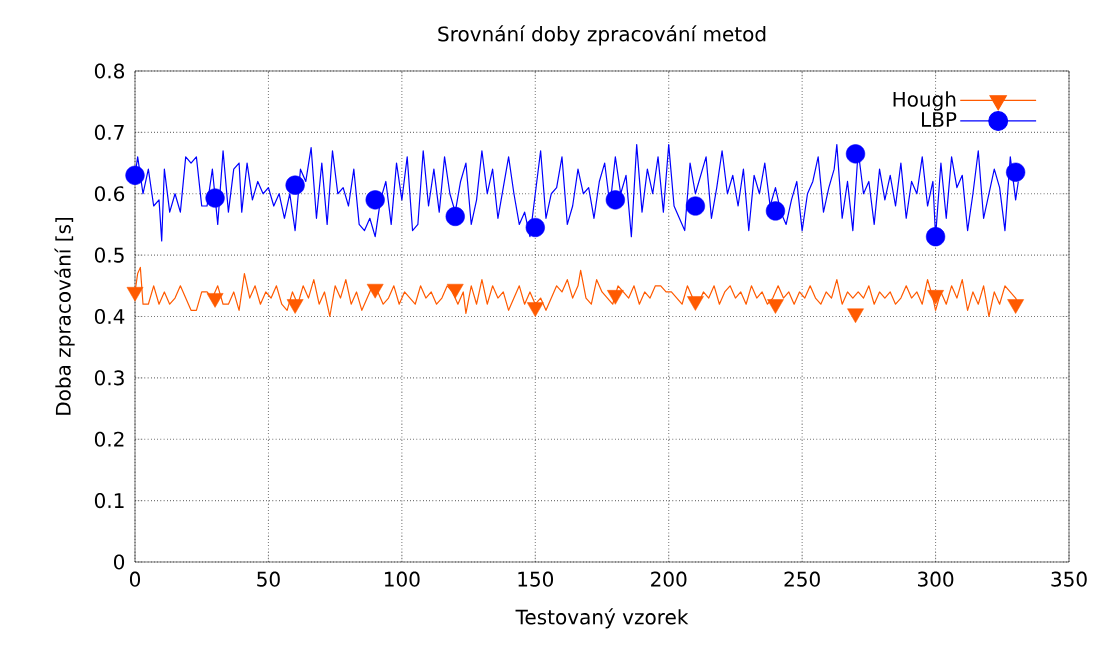 Image resolution: width=1099 pixels, height=648 pixels. I want to click on x-tick-label: 200, so click(669, 579).